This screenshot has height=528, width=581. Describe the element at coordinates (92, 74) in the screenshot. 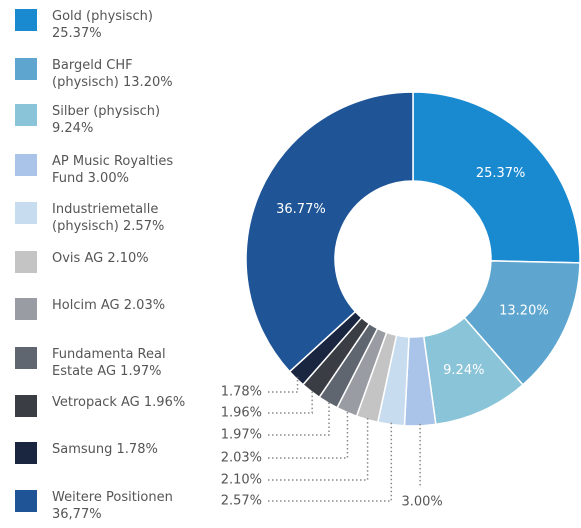

I see `legend-name: Bargeld CHF (physisch)` at that location.